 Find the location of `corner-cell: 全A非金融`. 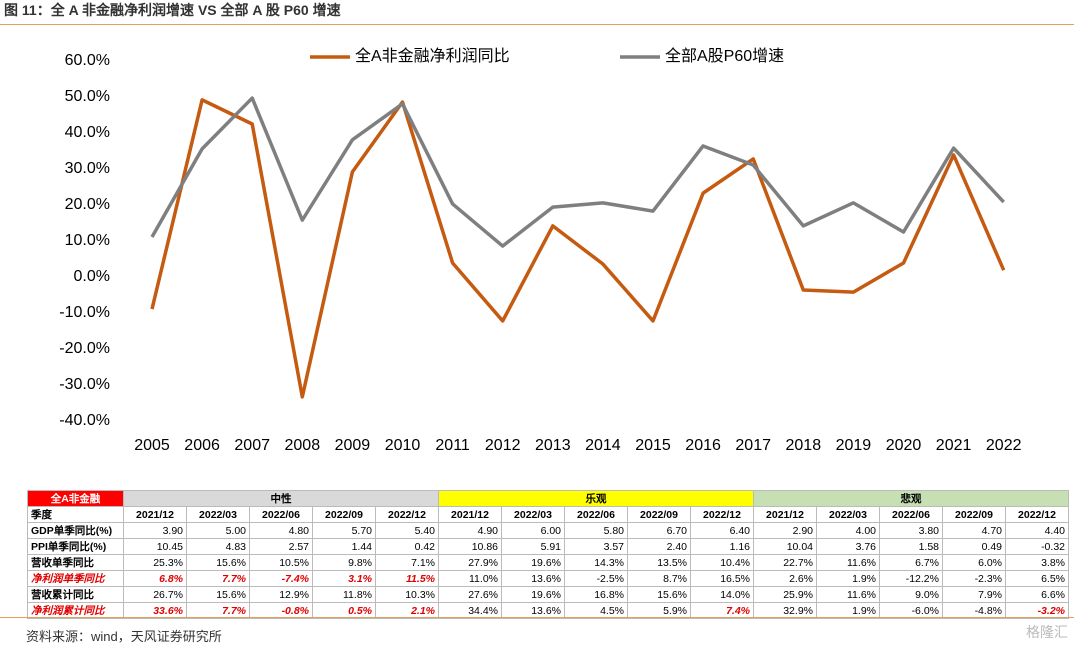

corner-cell: 全A非金融 is located at coordinates (75, 498).